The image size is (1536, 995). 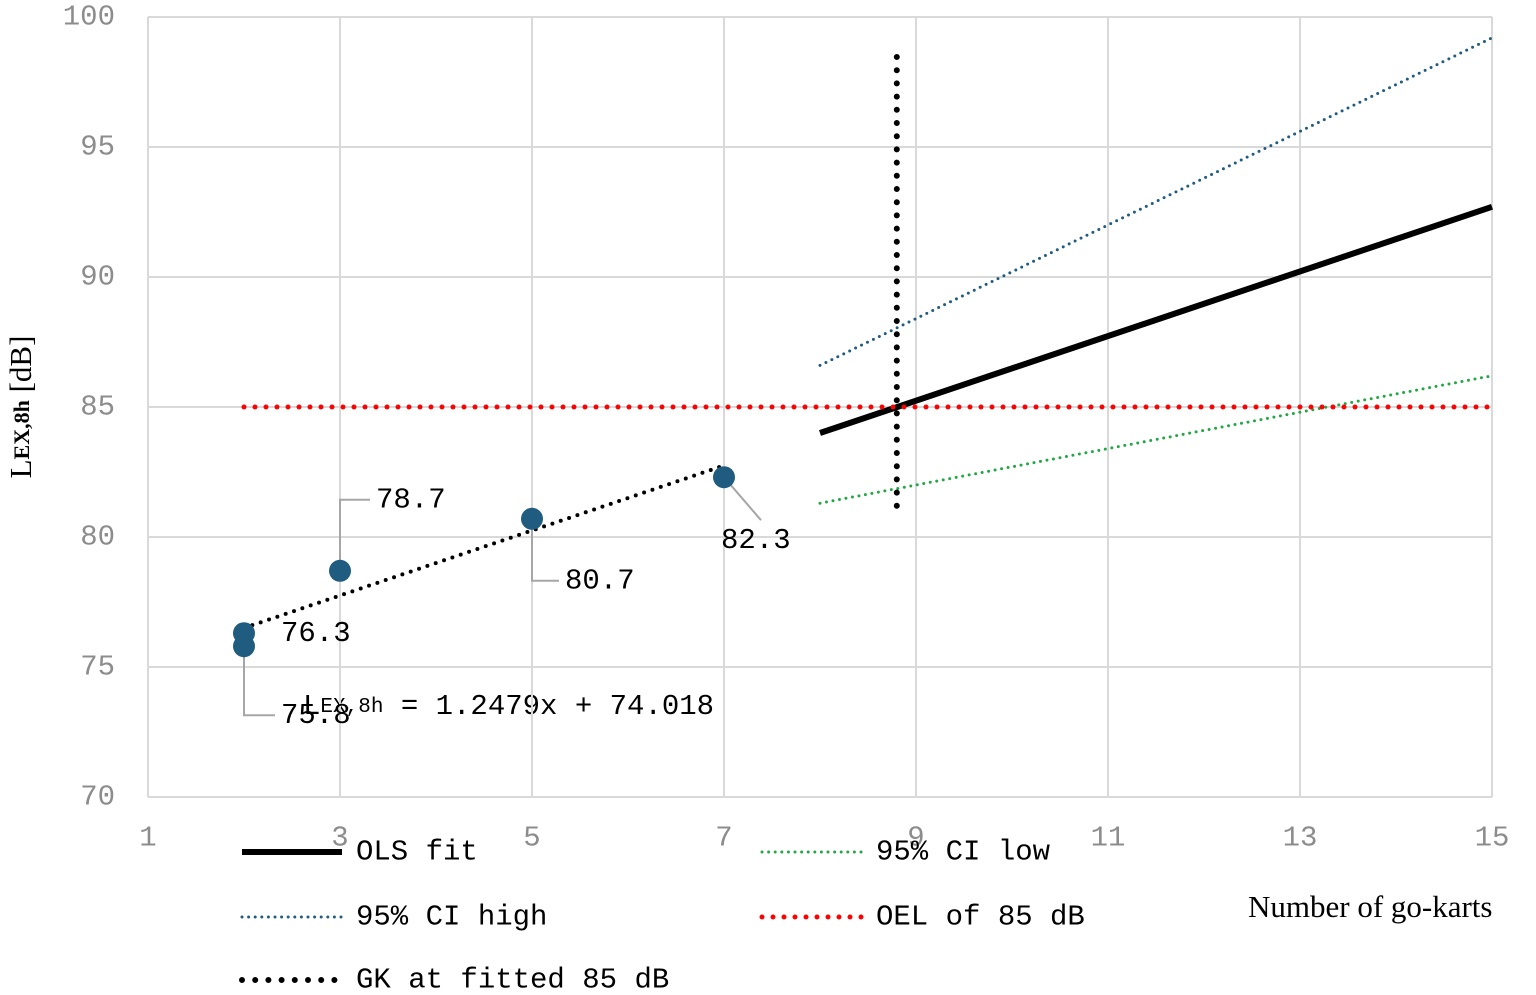 I want to click on equation-rest: = 1.2479x + 74.018, so click(x=548, y=706).